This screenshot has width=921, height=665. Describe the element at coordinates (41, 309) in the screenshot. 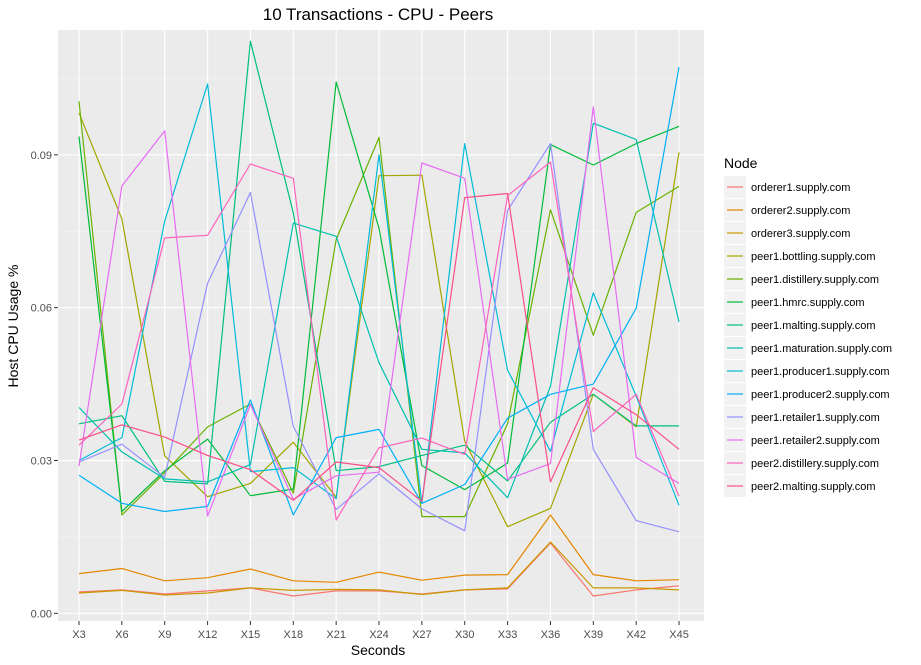

I see `y-tick-label: 0.06` at that location.